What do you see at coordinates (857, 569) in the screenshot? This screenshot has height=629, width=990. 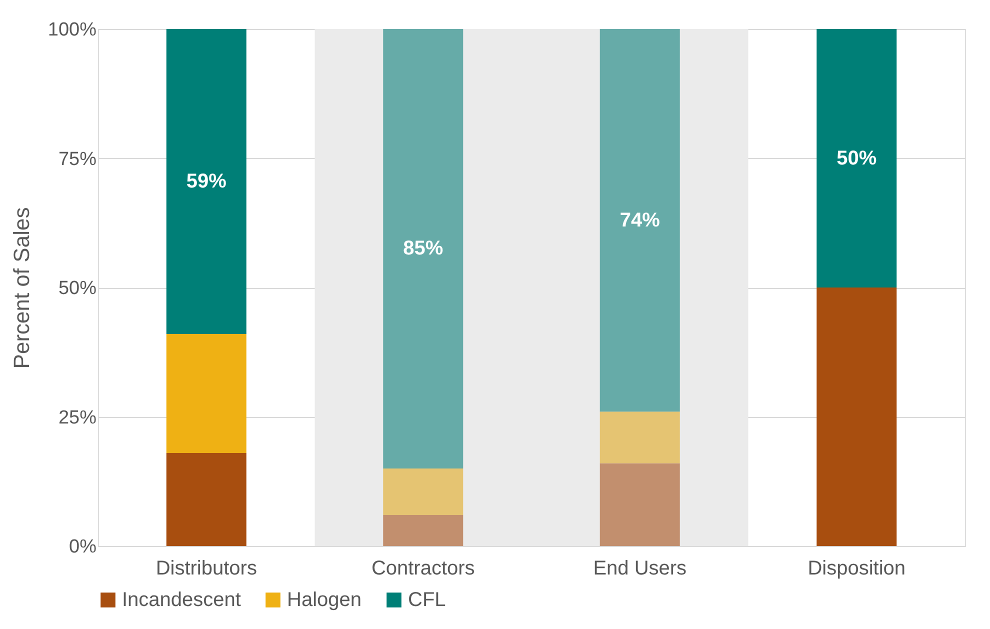 I see `x-tick-label: Disposition` at bounding box center [857, 569].